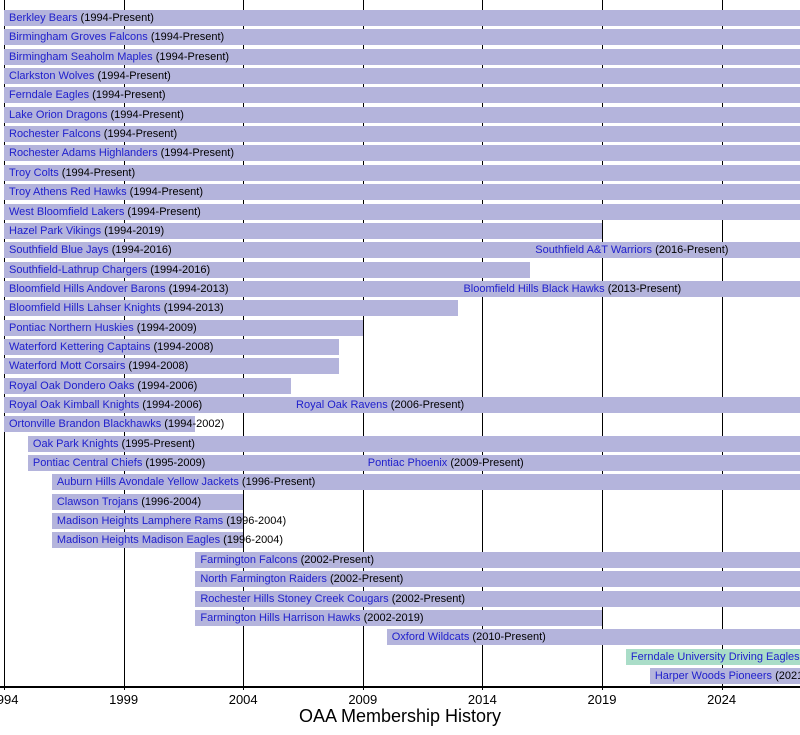 The image size is (800, 735). I want to click on bar-label: Ferndale Eagles (1994-Present), so click(85, 95).